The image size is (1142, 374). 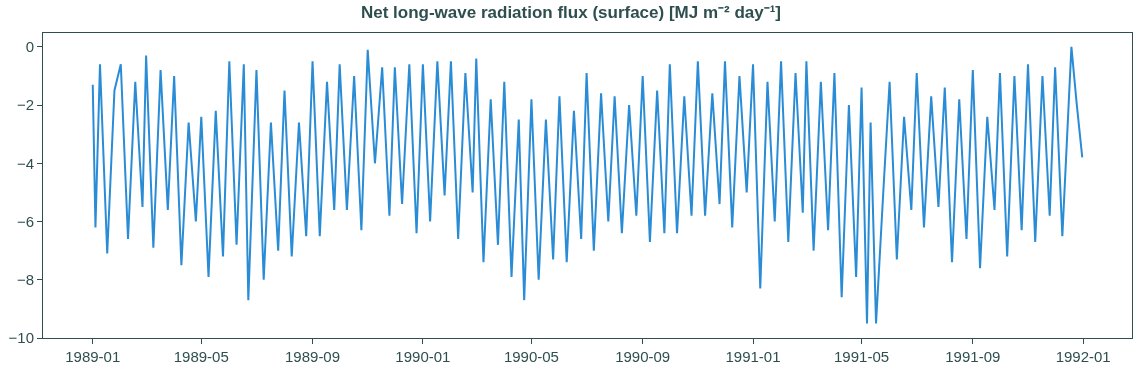 What do you see at coordinates (571, 12) in the screenshot?
I see `chart-title: Net long-wave radiation flux (surface) [MJ m⁻² day⁻¹]` at bounding box center [571, 12].